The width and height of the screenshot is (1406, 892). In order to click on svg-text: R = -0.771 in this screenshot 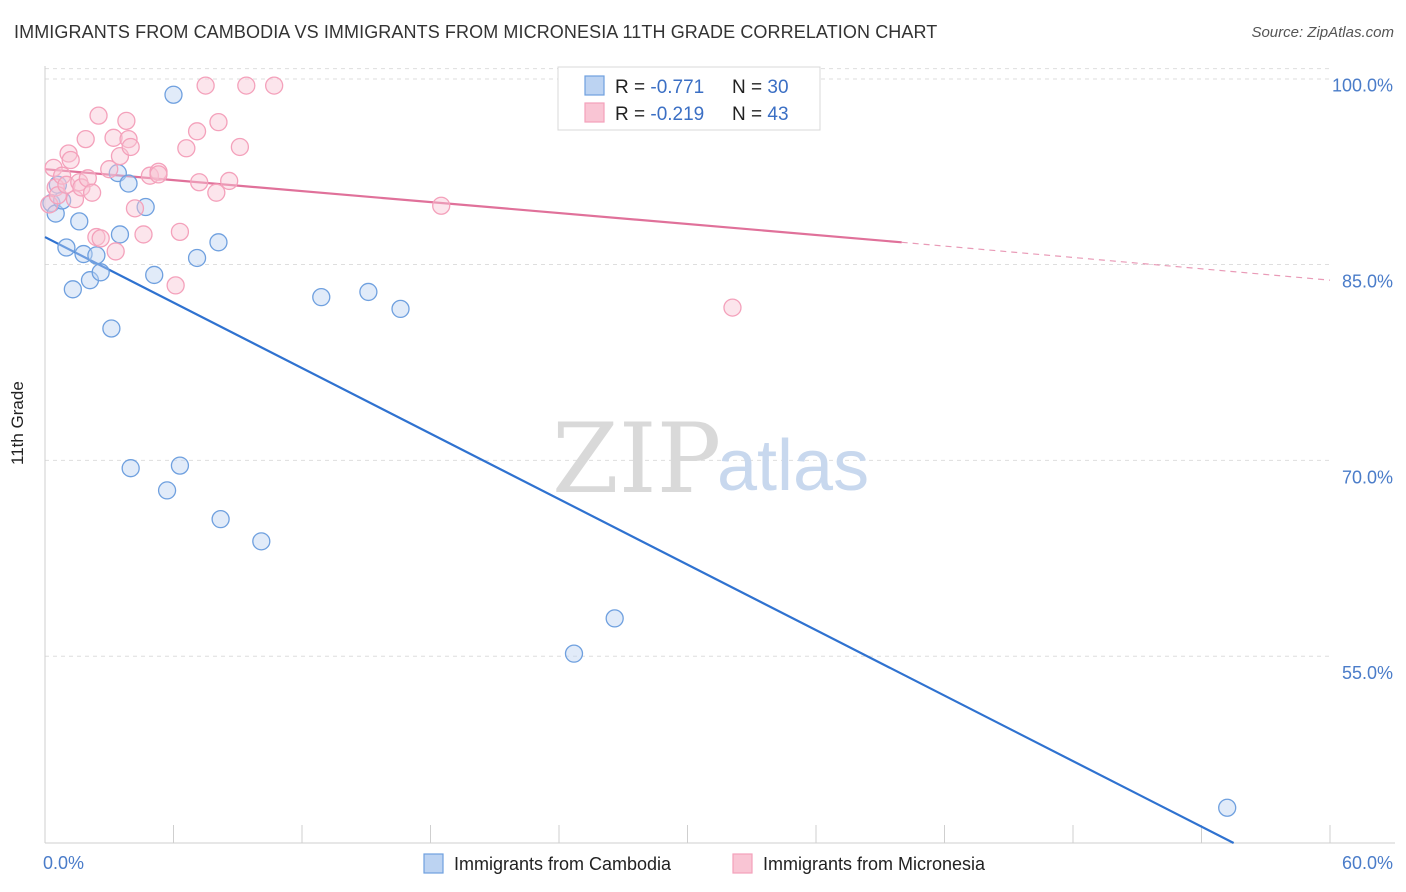, I will do `click(659, 87)`.